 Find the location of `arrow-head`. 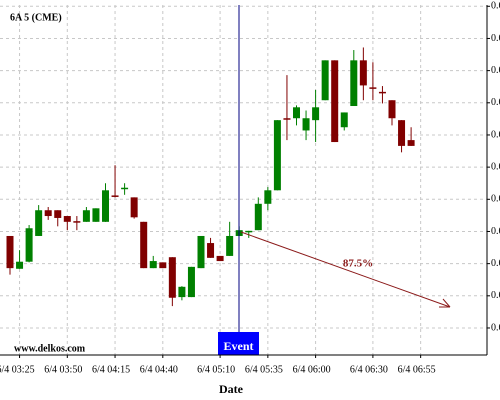

arrow-head is located at coordinates (445, 303).